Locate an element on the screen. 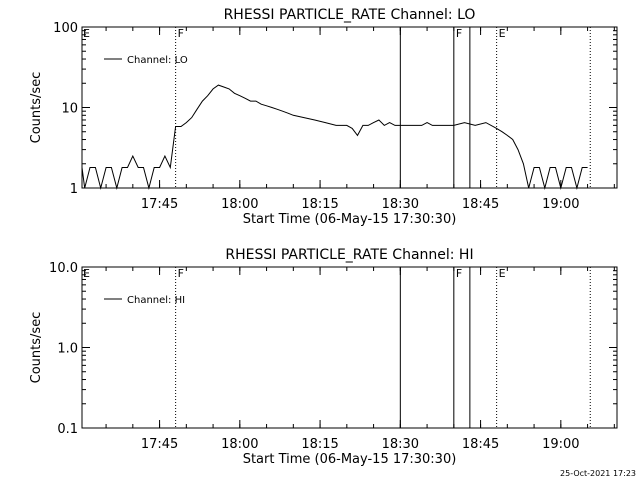  y-tick-label: 100 is located at coordinates (65, 28).